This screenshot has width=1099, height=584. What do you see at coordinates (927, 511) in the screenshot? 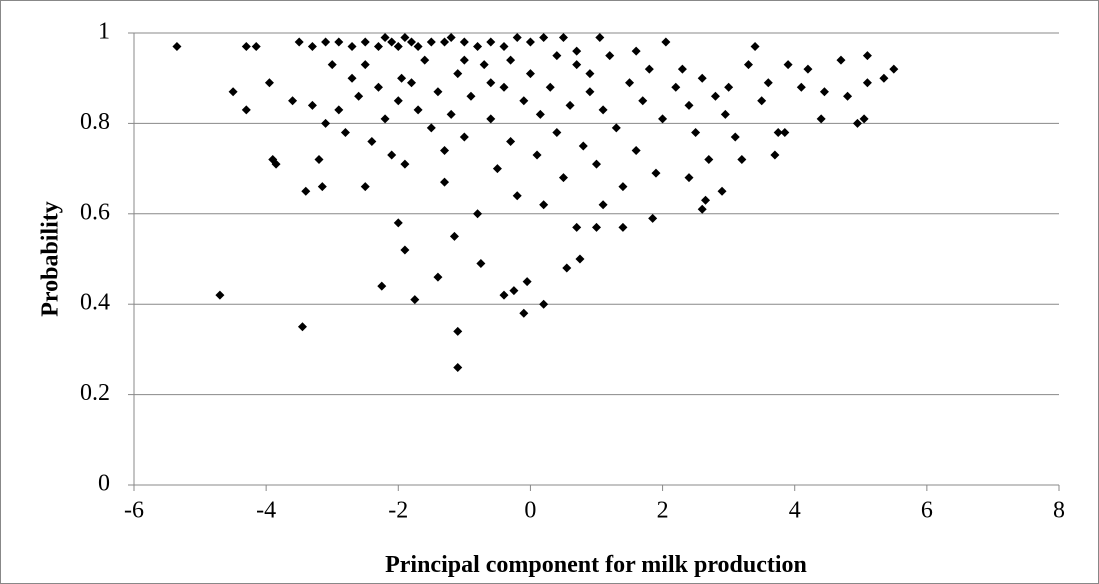
I see `x-tick-label: 6` at bounding box center [927, 511].